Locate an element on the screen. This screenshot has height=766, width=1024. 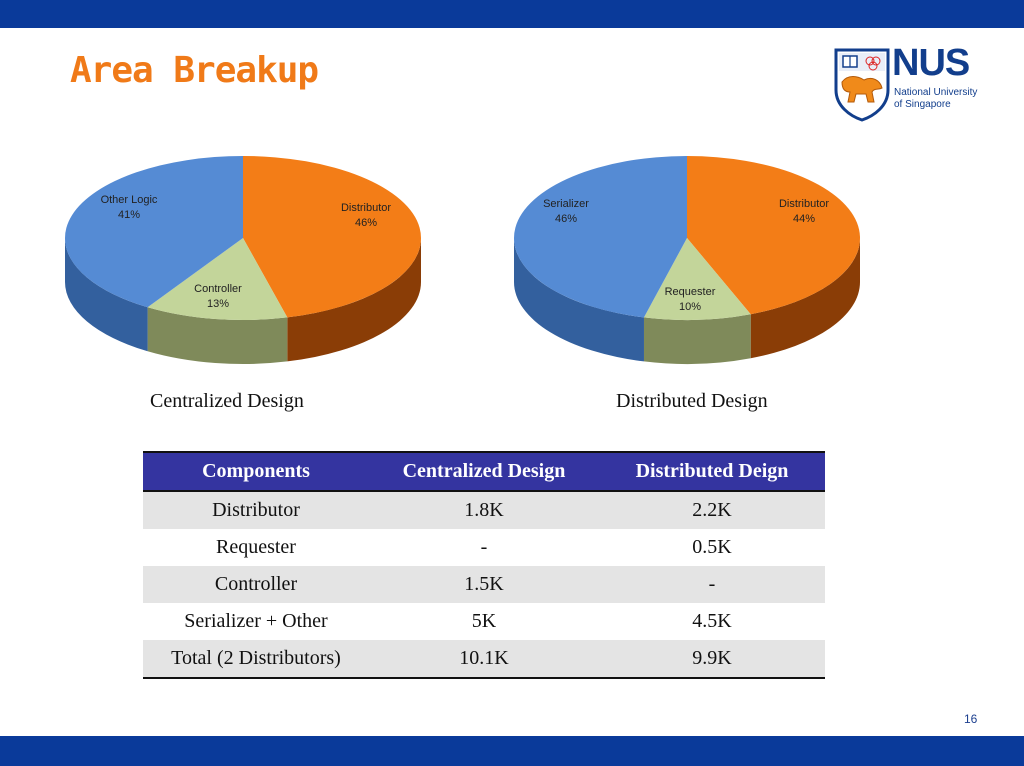
pie-slice-controller is located at coordinates (217, 279).